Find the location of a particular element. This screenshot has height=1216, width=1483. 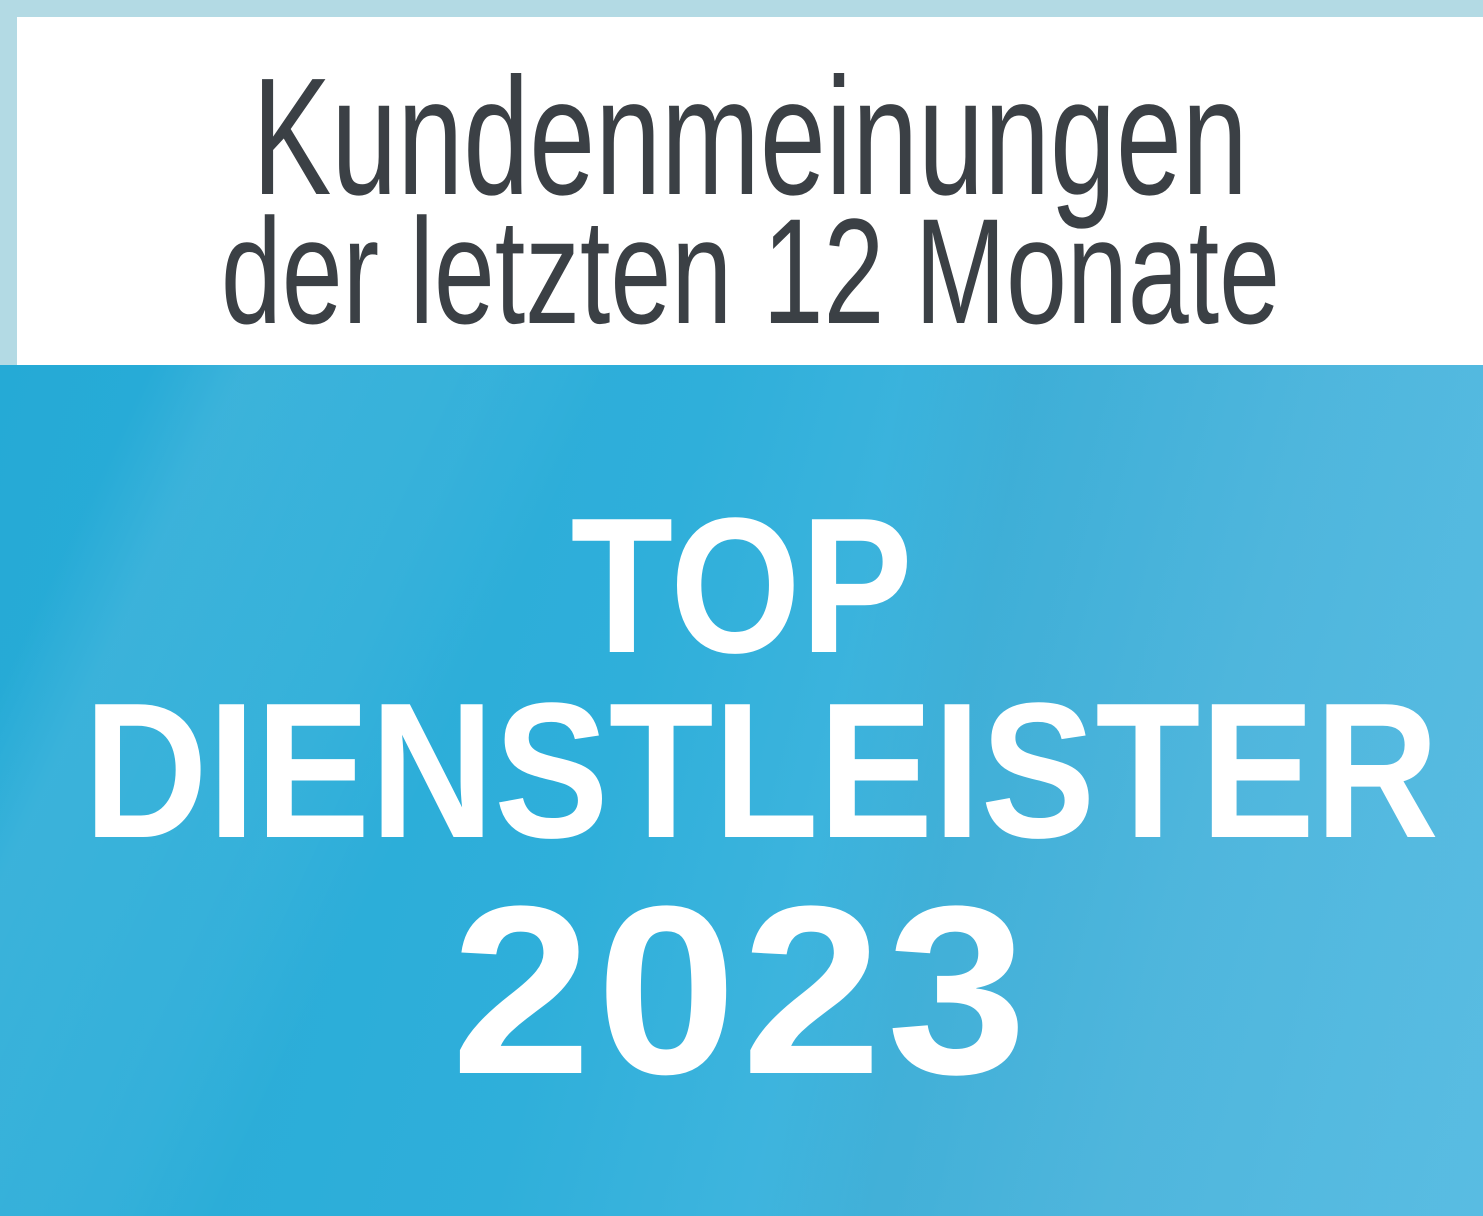

header-title: Kundenmeinungen is located at coordinates (750, 137).